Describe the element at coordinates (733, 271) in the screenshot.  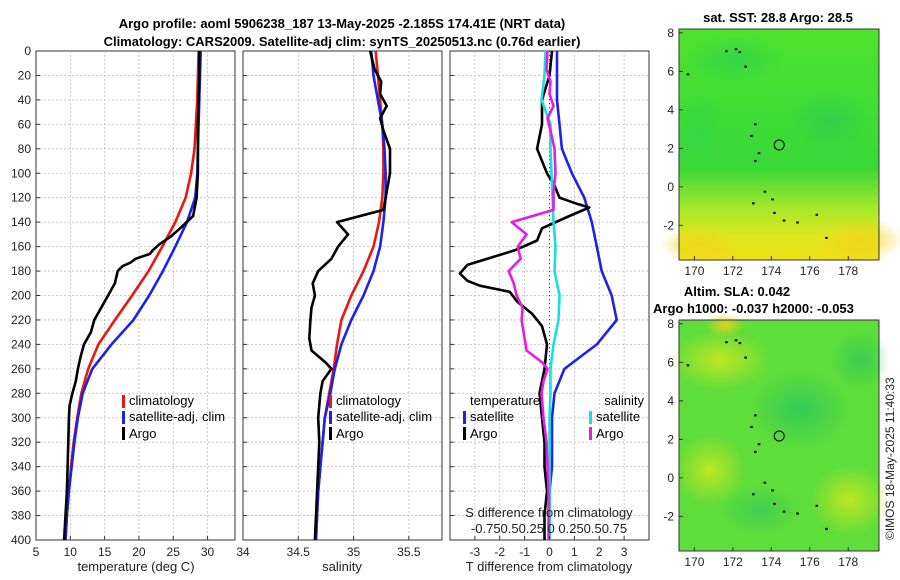
I see `map-x-tick-label: 172` at that location.